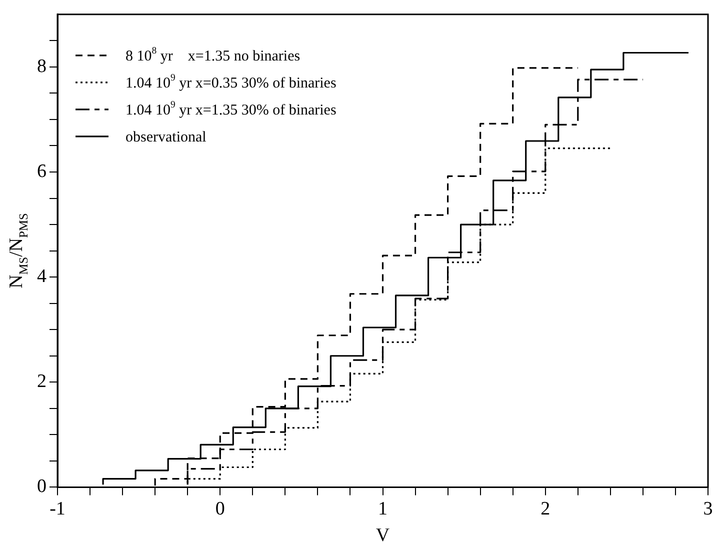 Image resolution: width=718 pixels, height=544 pixels. I want to click on y-tick-label: 0, so click(41, 487).